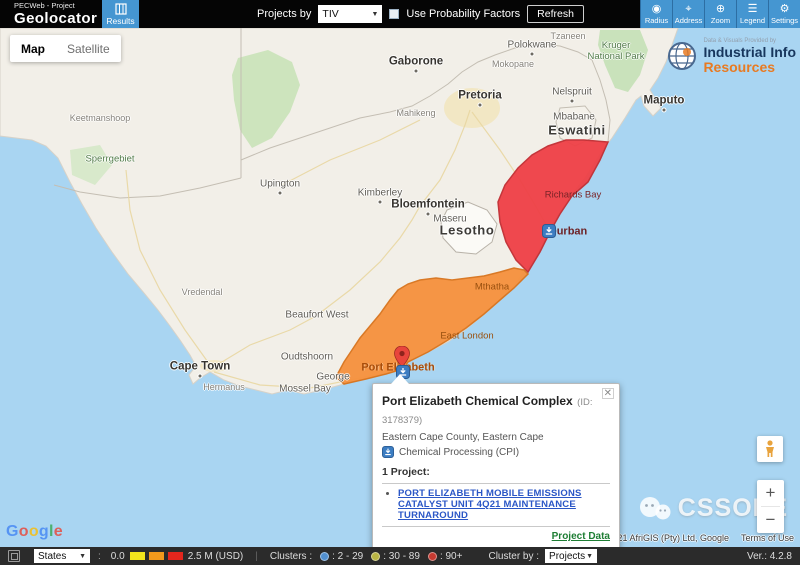  I want to click on projects-by-value: TIV, so click(330, 14).